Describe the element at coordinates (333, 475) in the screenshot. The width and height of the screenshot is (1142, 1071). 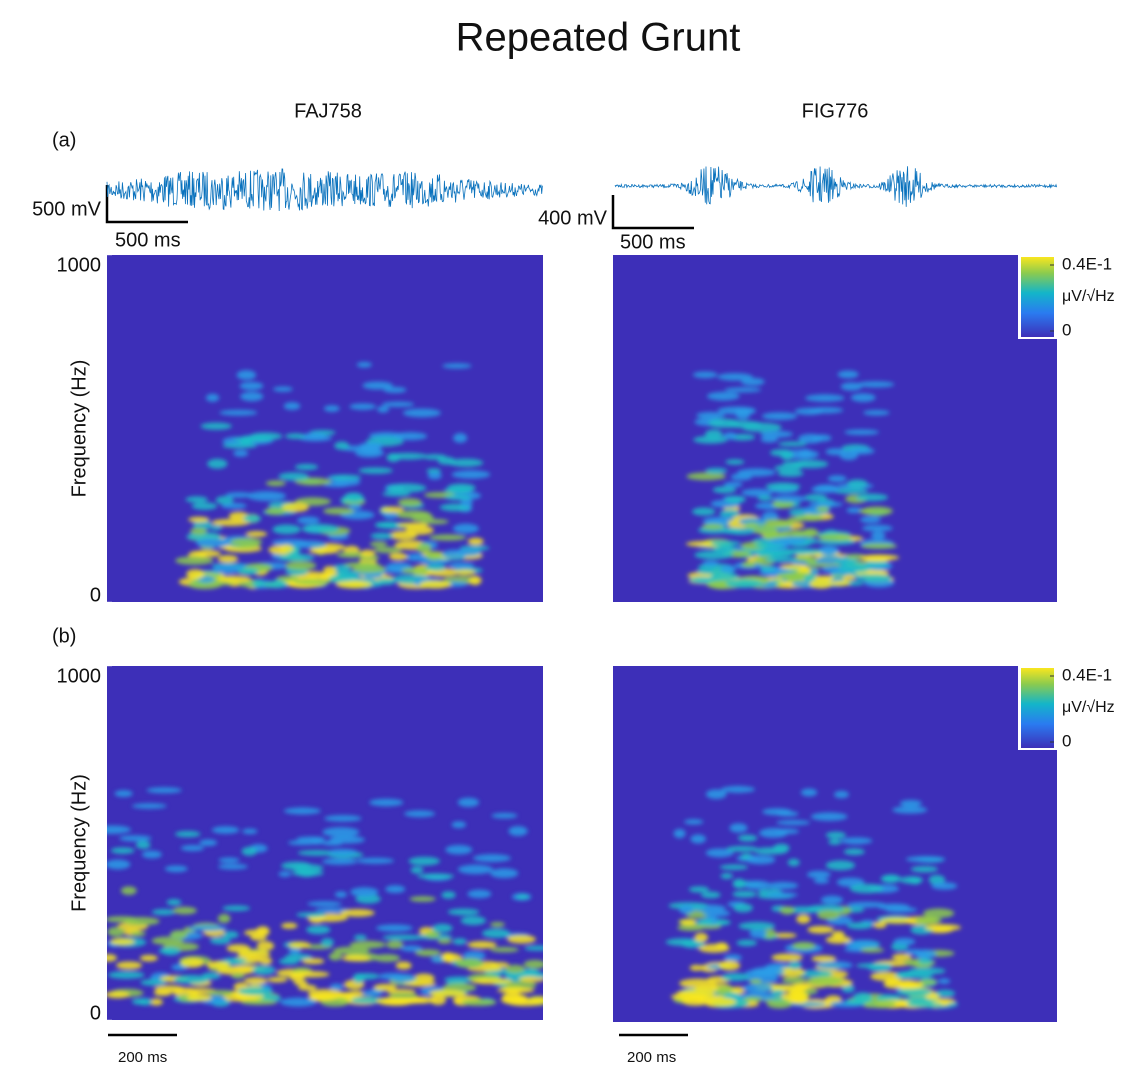
I see `energy` at that location.